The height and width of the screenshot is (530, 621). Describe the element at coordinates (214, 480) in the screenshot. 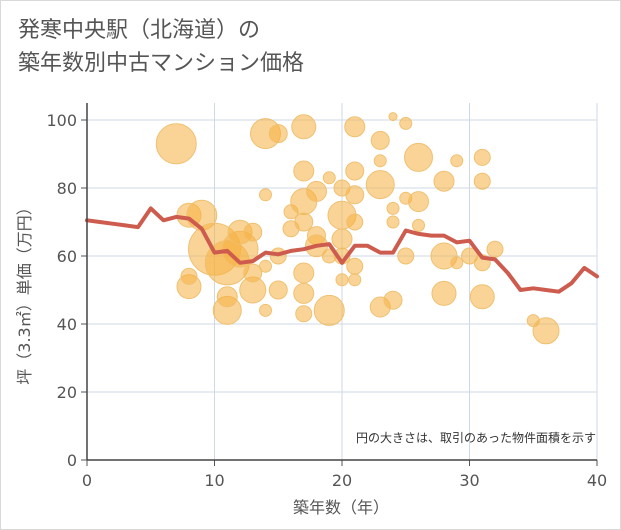

I see `x-tick-label: 10` at that location.